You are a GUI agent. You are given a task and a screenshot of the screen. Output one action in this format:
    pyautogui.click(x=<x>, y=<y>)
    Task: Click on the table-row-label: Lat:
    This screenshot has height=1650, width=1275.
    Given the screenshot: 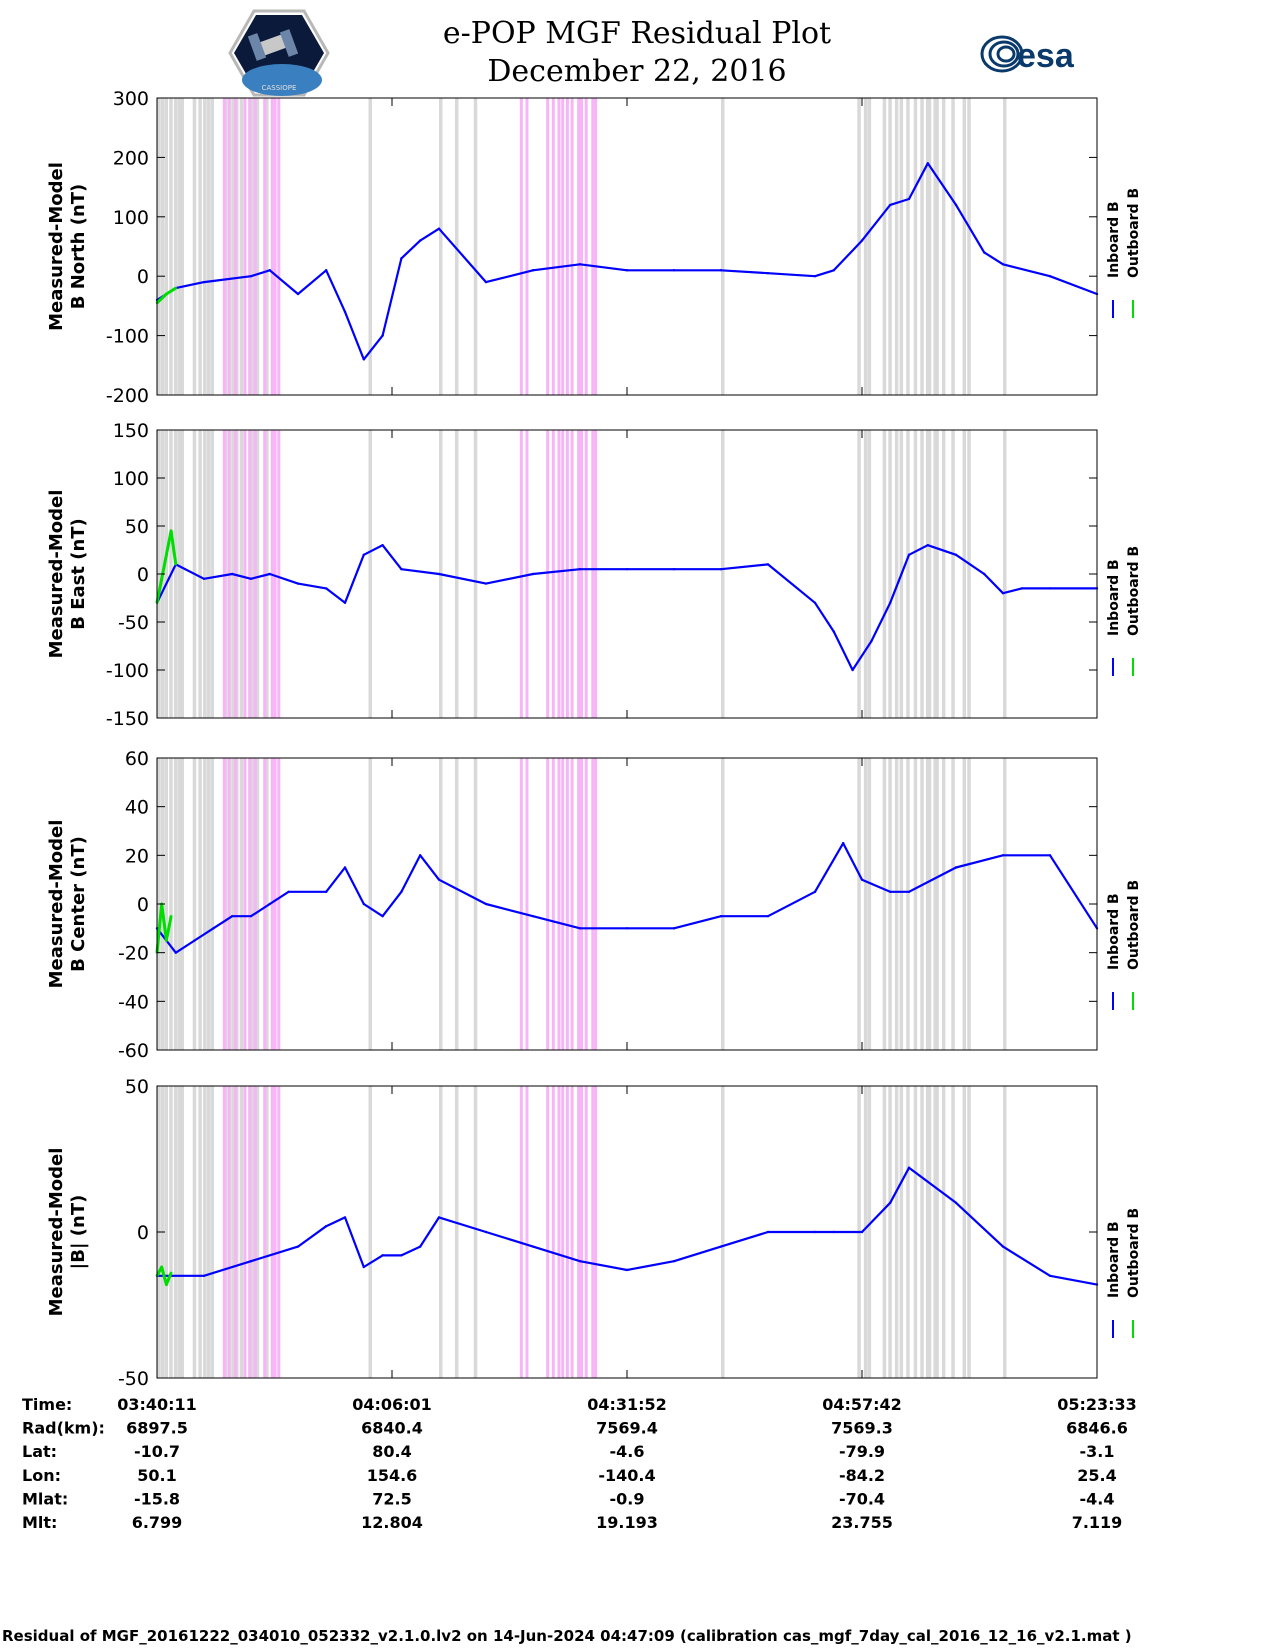 What is the action you would take?
    pyautogui.click(x=39, y=1451)
    